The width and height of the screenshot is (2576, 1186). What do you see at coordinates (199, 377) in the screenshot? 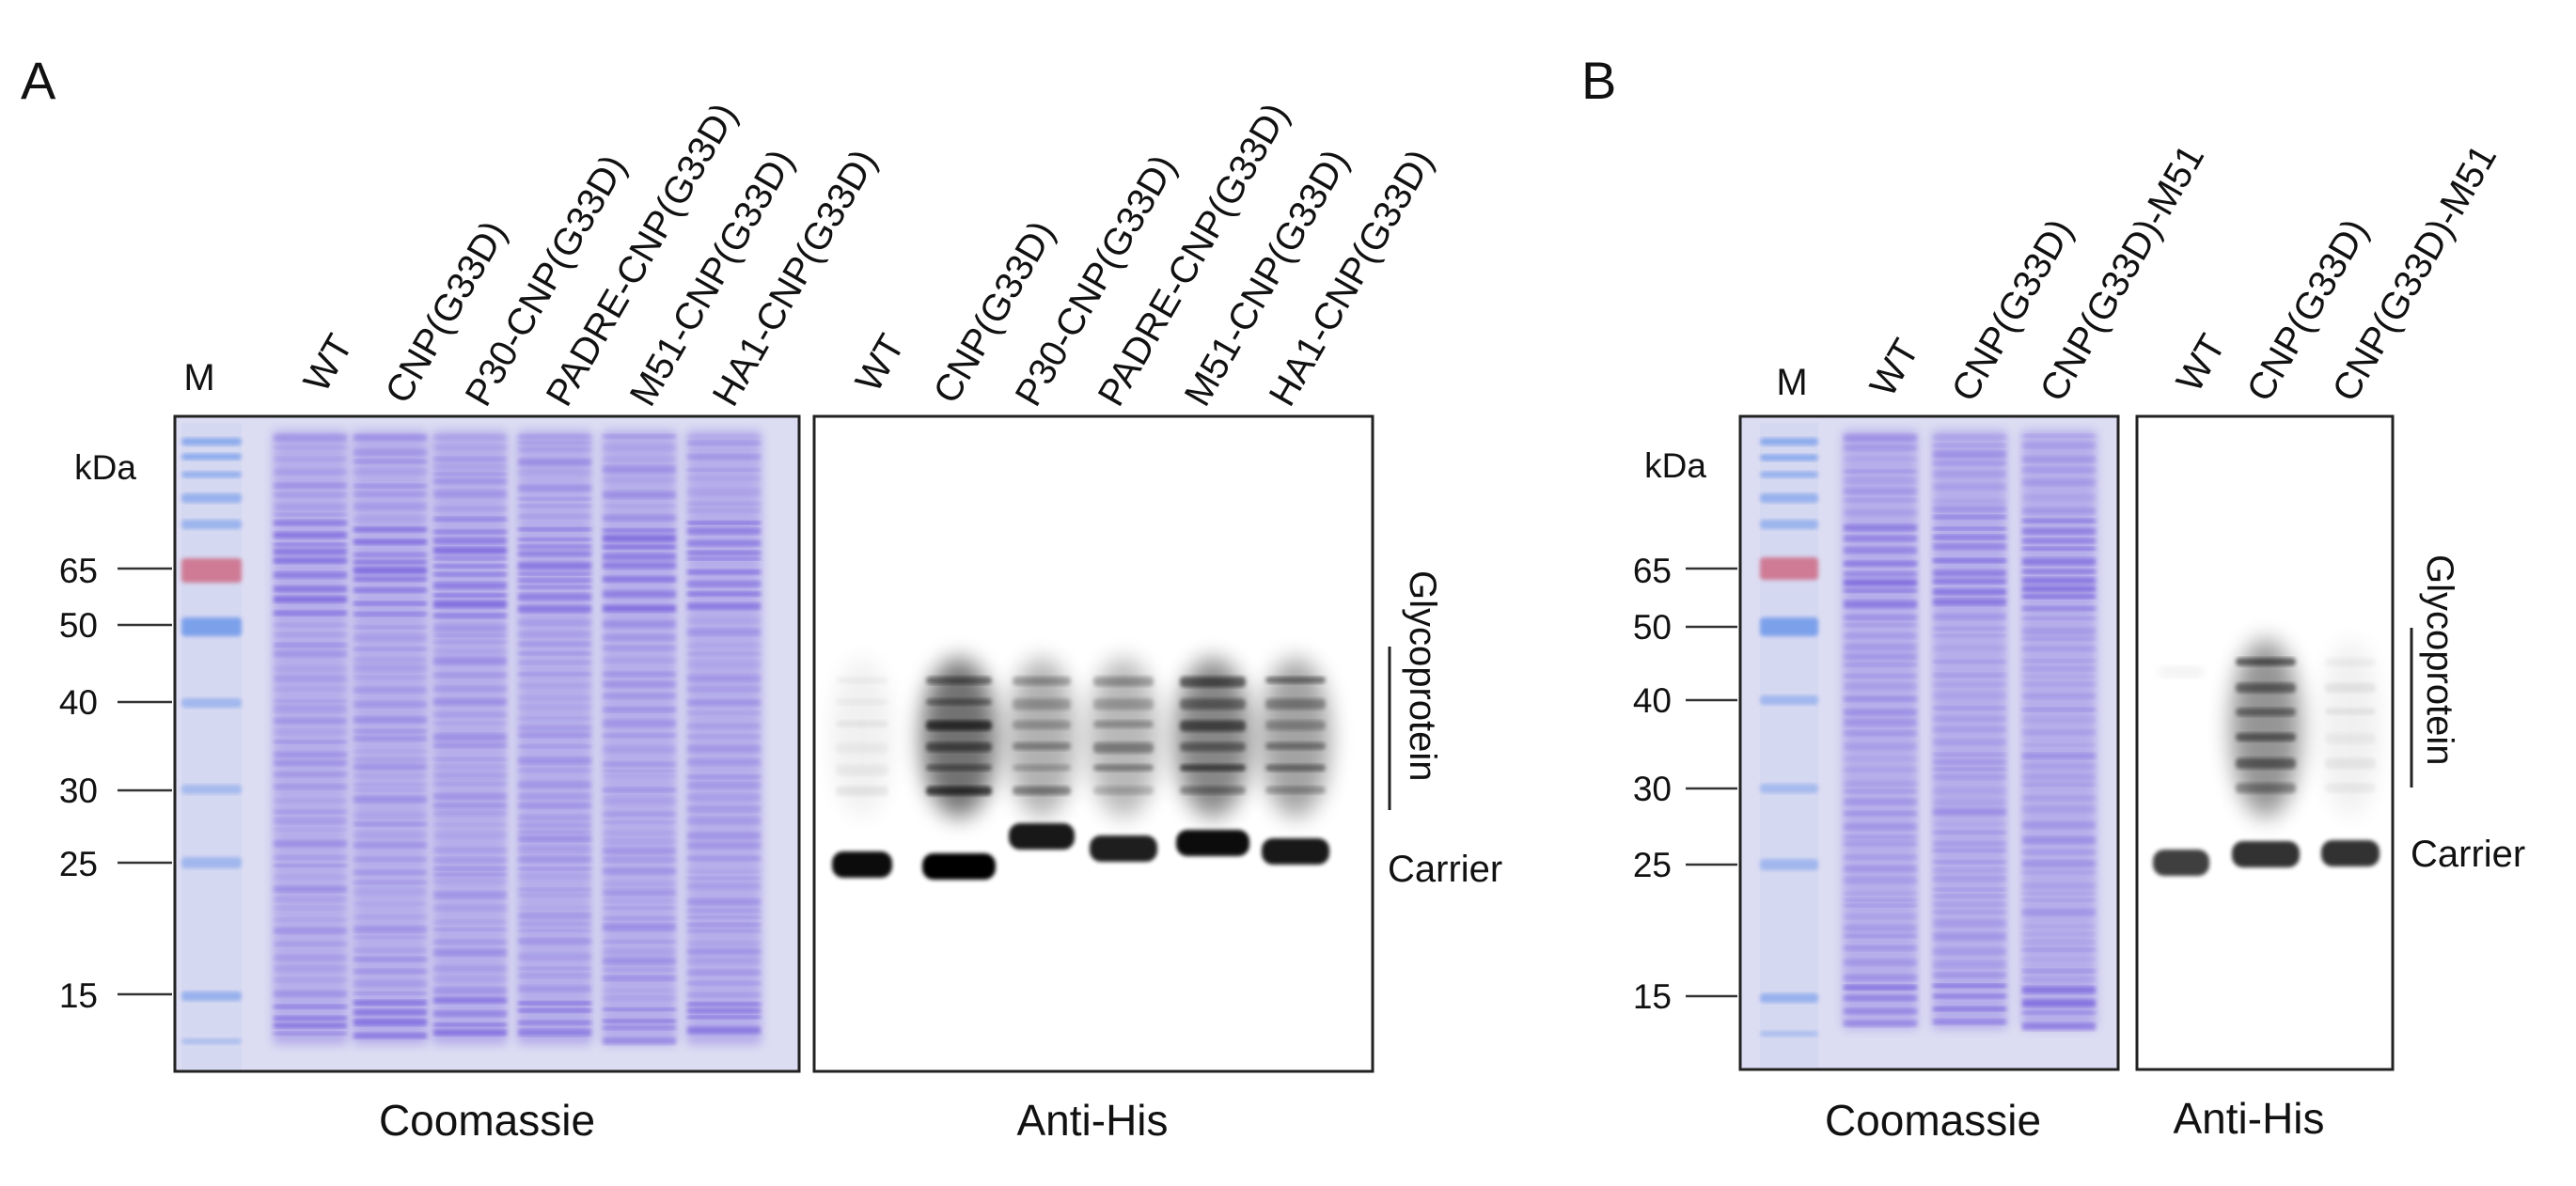
I see `marker-lane-label: M` at bounding box center [199, 377].